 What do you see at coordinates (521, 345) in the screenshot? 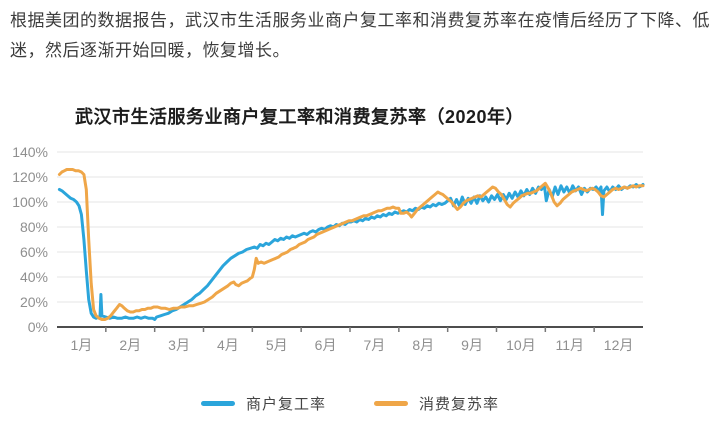
I see `x-tick-label: 10月` at bounding box center [521, 345].